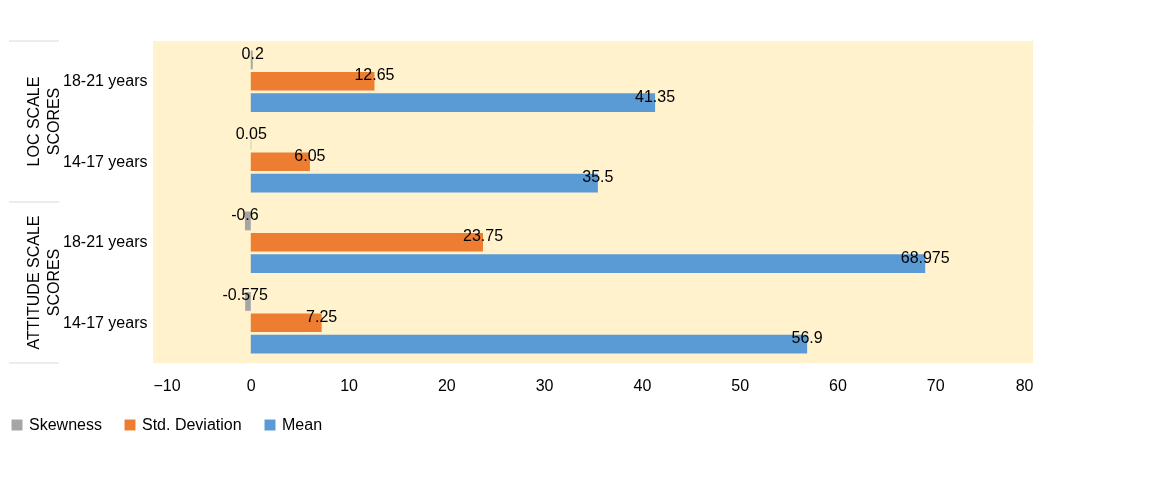 This screenshot has height=477, width=1151. Describe the element at coordinates (935, 385) in the screenshot. I see `x-tick-label: 70` at that location.